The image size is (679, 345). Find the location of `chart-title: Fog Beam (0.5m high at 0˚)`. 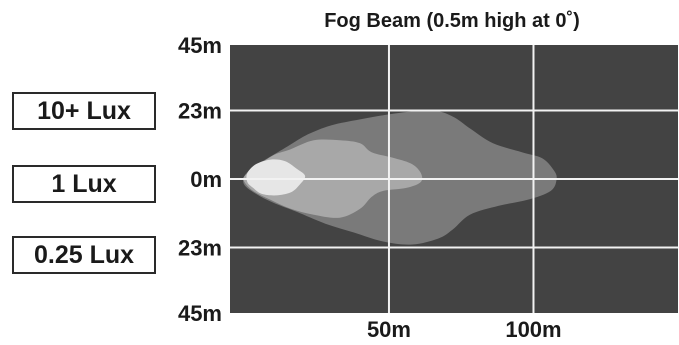

chart-title: Fog Beam (0.5m high at 0˚) is located at coordinates (452, 20).